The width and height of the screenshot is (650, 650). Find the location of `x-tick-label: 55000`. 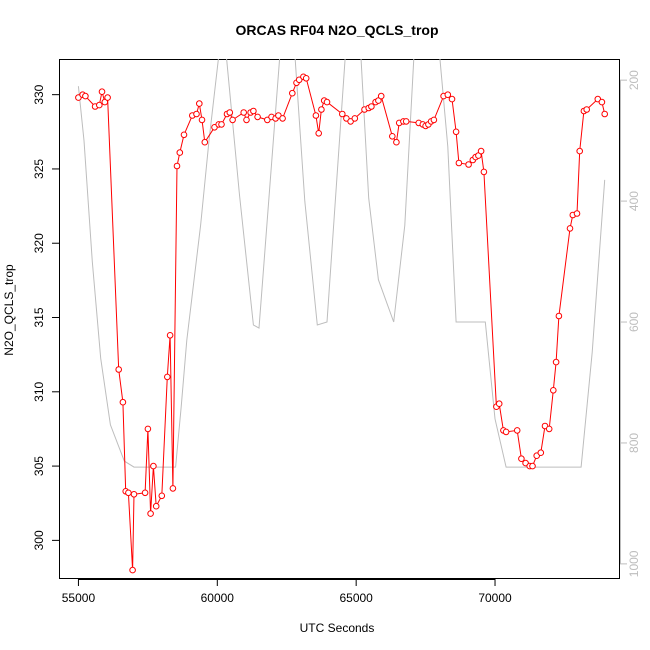

x-tick-label: 55000 is located at coordinates (79, 598).